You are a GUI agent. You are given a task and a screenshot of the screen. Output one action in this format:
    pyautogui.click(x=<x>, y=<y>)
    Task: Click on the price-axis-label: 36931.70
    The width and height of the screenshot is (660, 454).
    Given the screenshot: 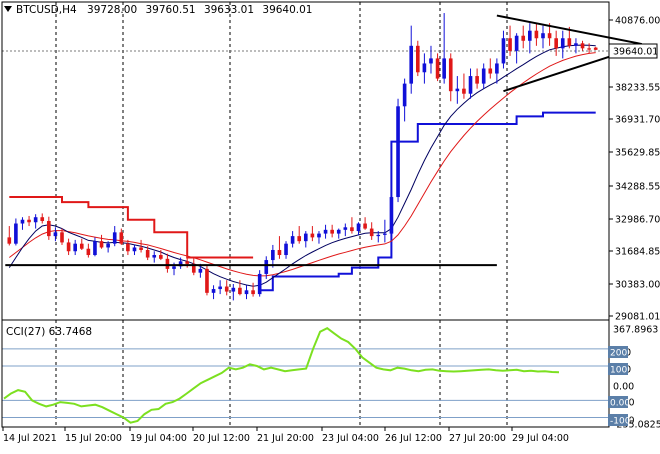 What is the action you would take?
    pyautogui.click(x=637, y=120)
    